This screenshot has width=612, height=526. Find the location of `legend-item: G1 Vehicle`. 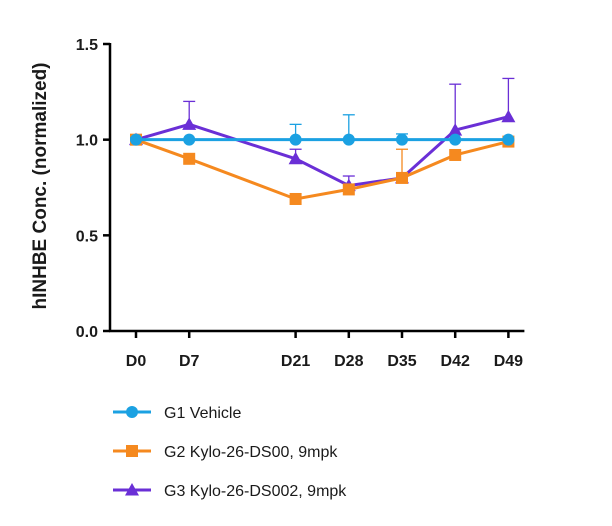

legend-item: G1 Vehicle is located at coordinates (177, 413).